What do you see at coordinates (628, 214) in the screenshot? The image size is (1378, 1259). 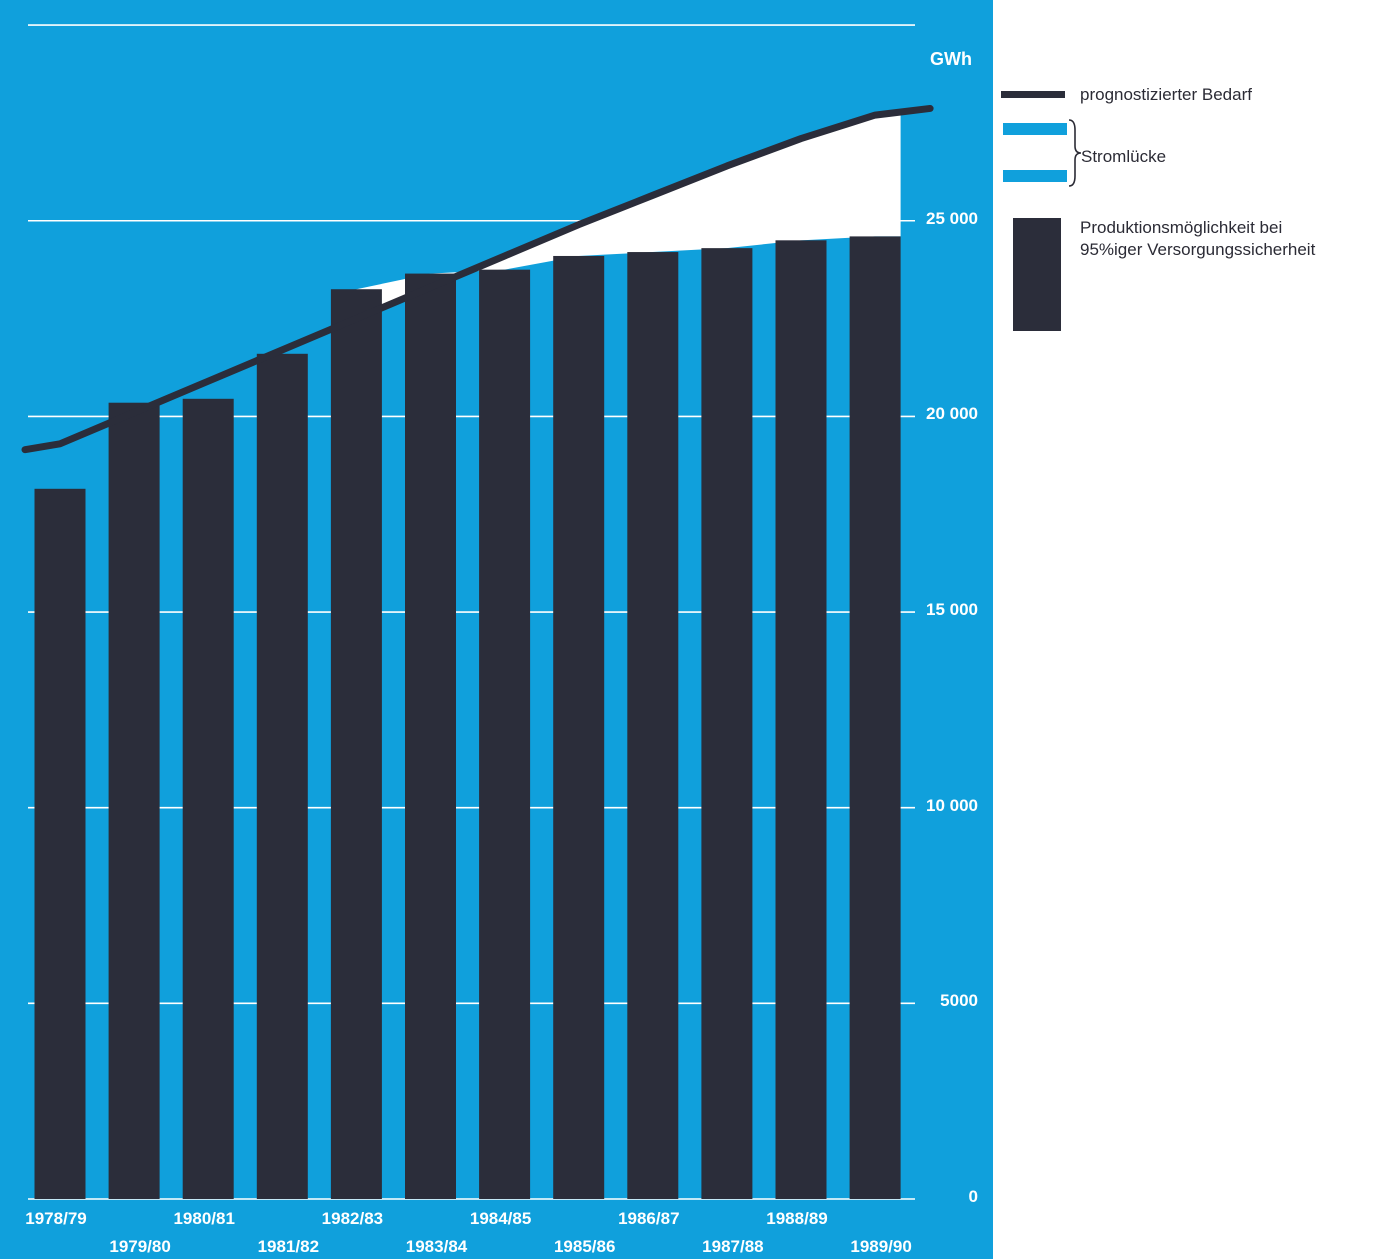 I see `supply-gap-area` at bounding box center [628, 214].